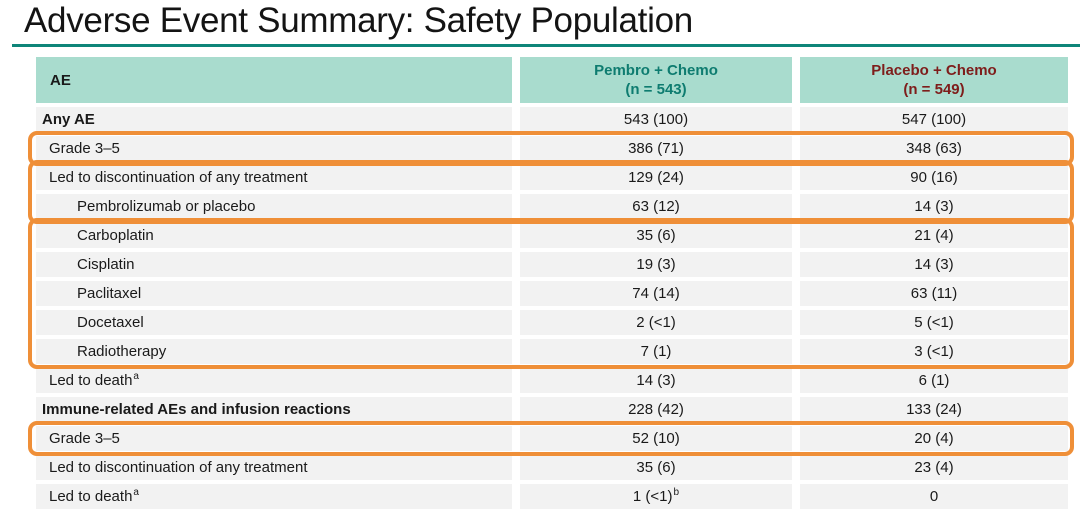 The image size is (1080, 509). What do you see at coordinates (274, 293) in the screenshot?
I see `ae-label: Paclitaxel` at bounding box center [274, 293].